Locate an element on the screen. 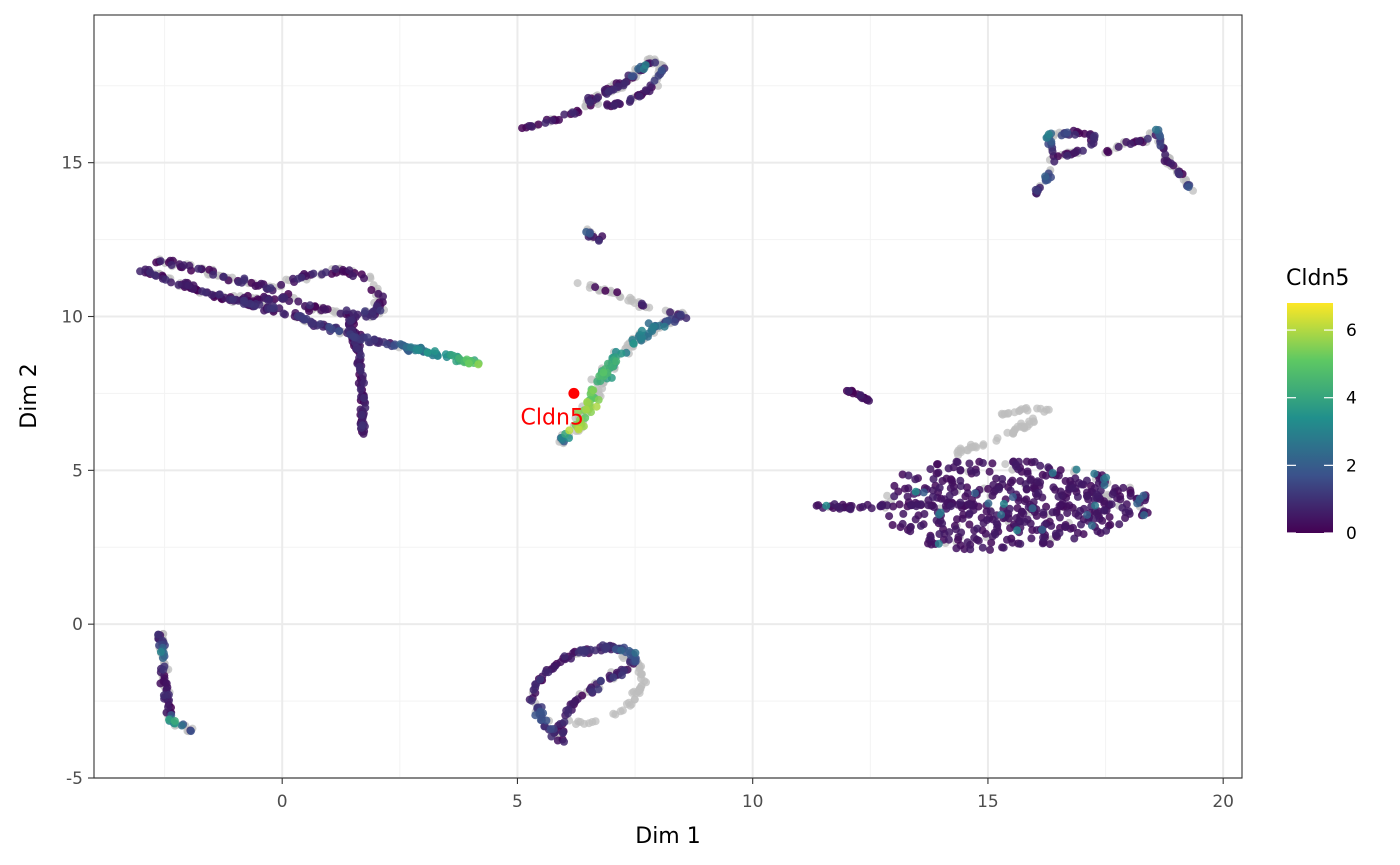  legend-ticks: 0 2 4 6 is located at coordinates (1322, 432).